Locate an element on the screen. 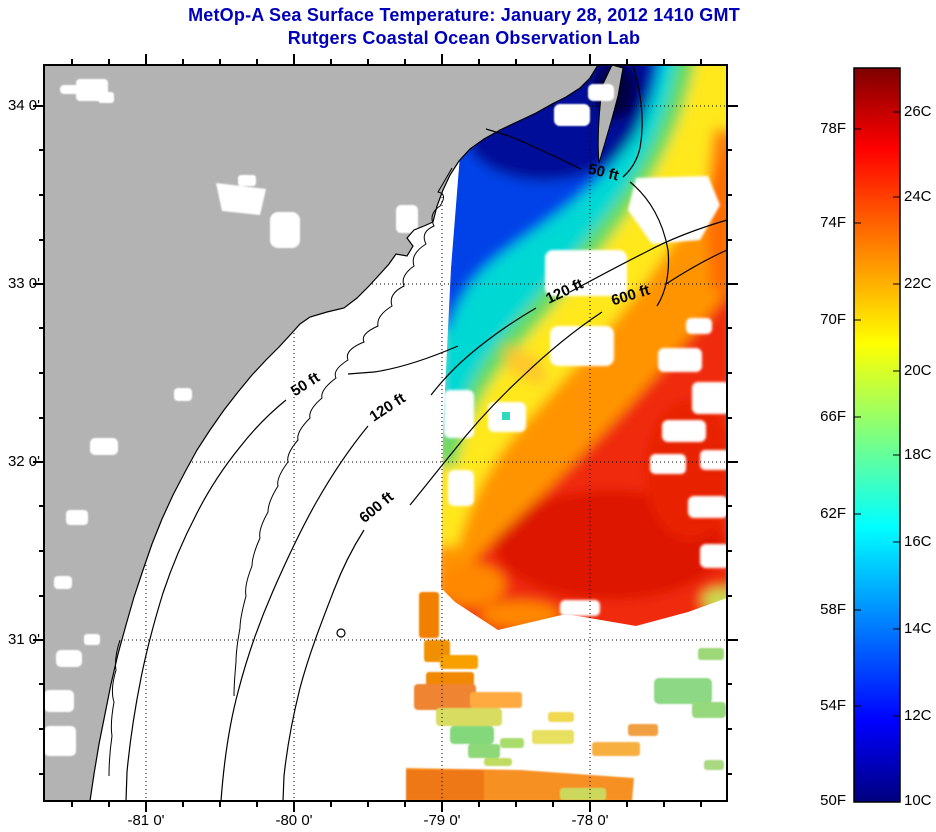 This screenshot has height=832, width=936. colorbar-fahrenheit-label: 74F is located at coordinates (833, 222).